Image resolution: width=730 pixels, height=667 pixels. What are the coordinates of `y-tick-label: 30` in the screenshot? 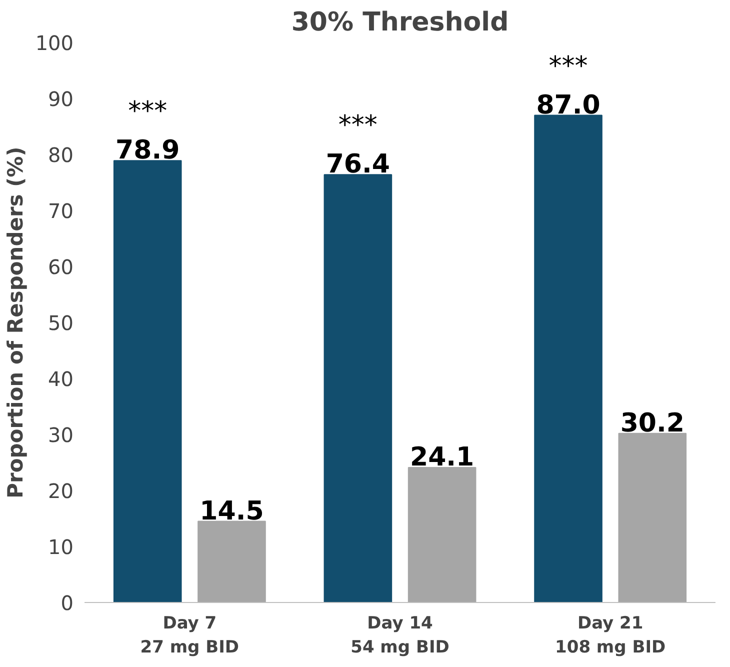 It's located at (61, 435).